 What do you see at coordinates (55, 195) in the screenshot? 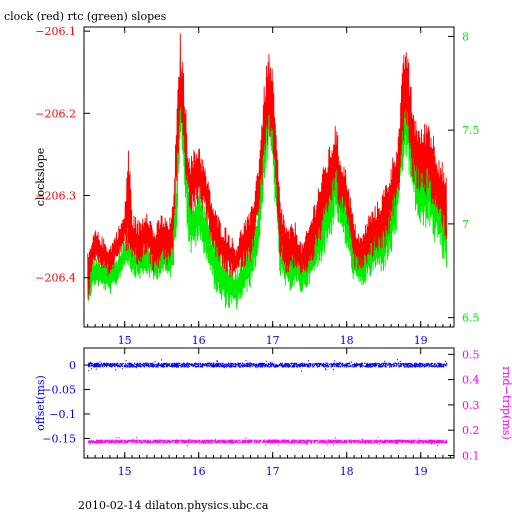
I see `y-tick-label: −206.3` at bounding box center [55, 195].